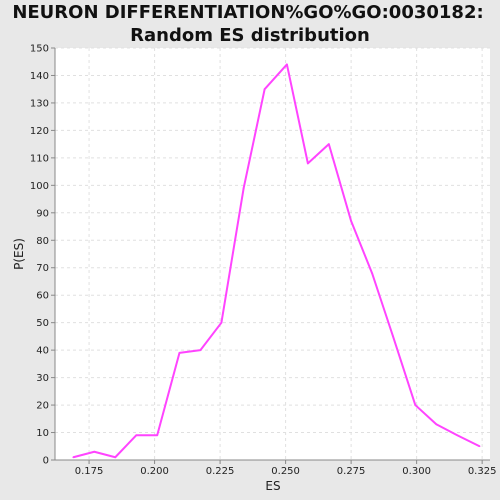 The width and height of the screenshot is (500, 500). What do you see at coordinates (42, 406) in the screenshot?
I see `y-tick-label: 20` at bounding box center [42, 406].